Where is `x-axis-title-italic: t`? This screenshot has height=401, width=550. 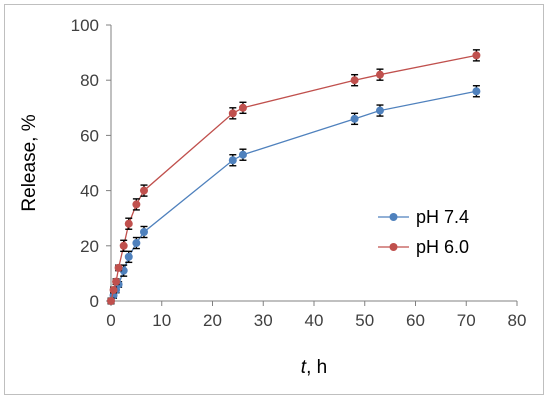
x-axis-title-italic: t is located at coordinates (304, 367).